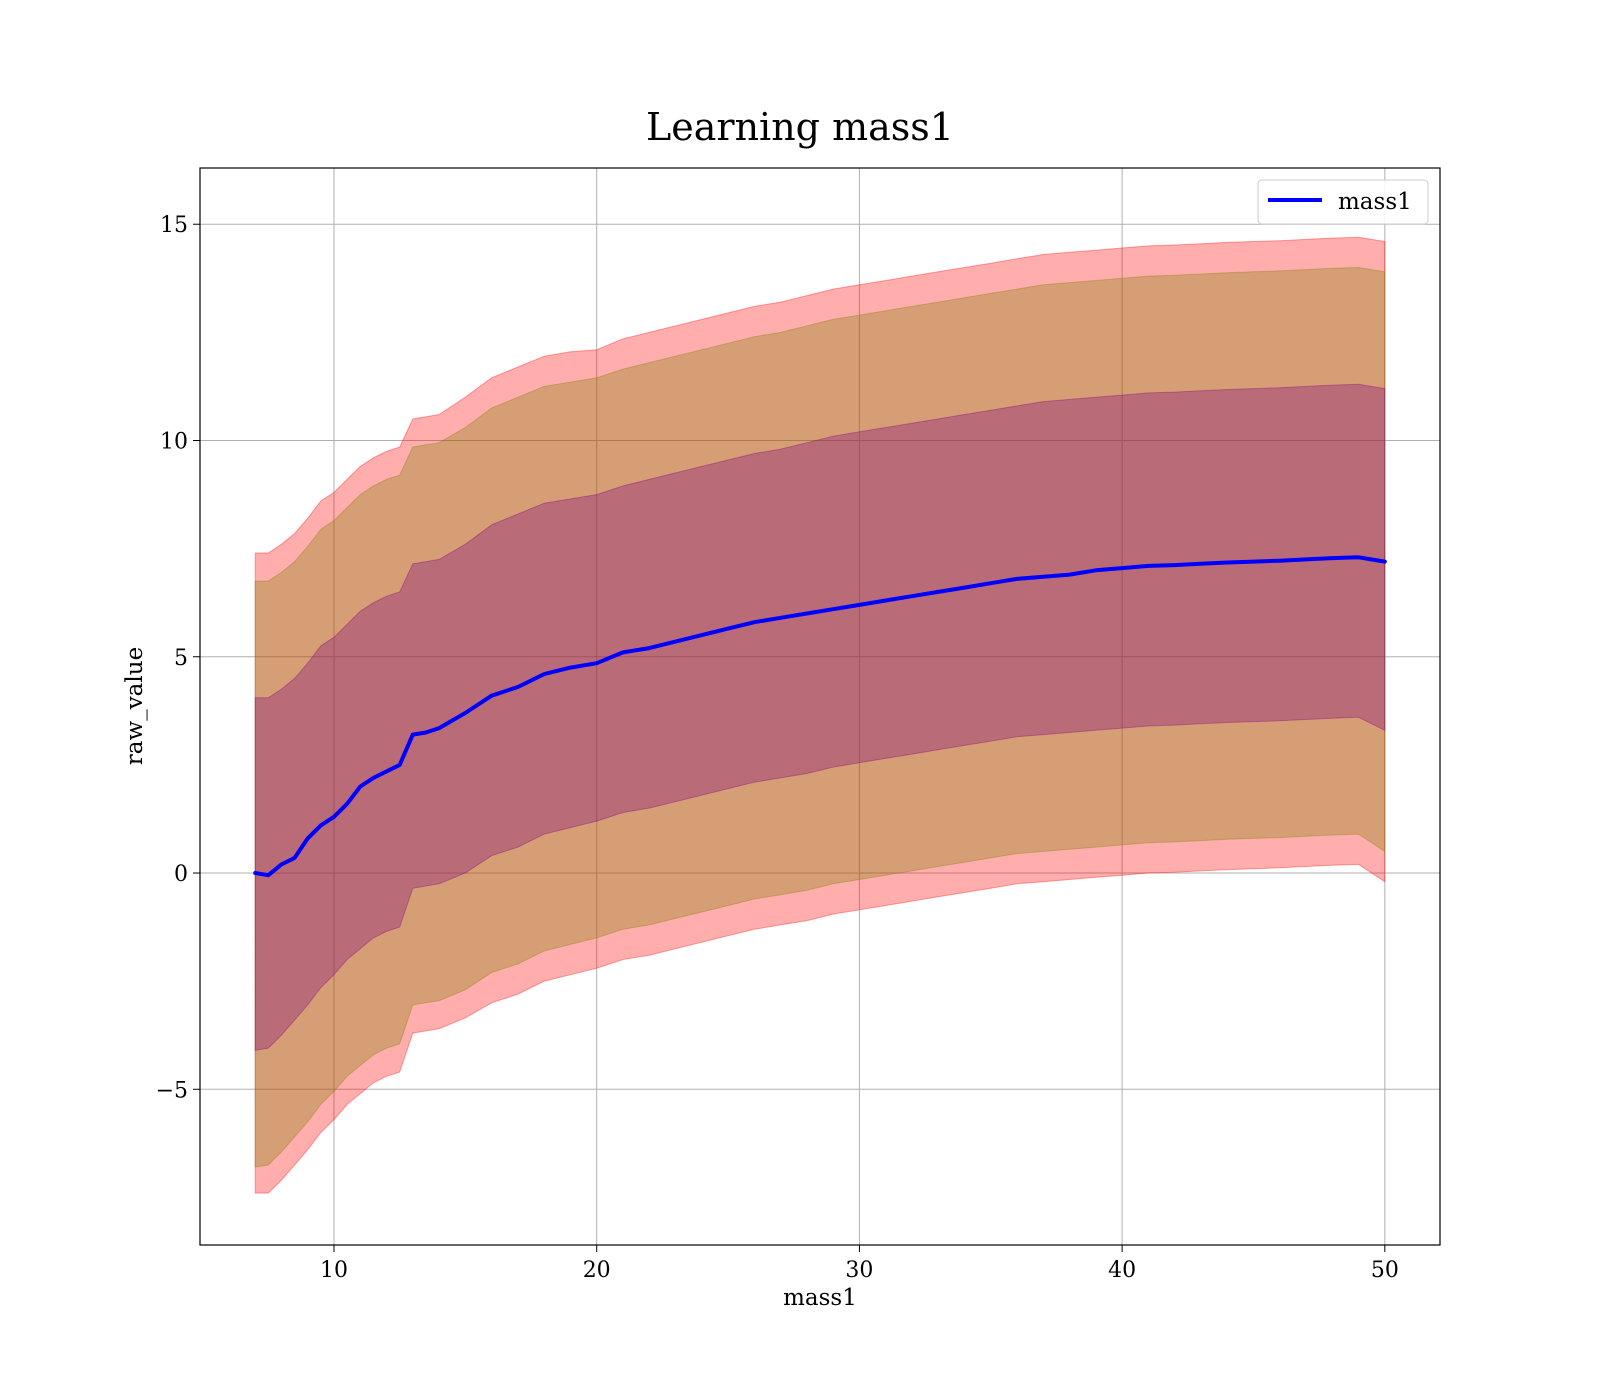 The image size is (1600, 1400). I want to click on y-axis-ticks: −5 0 5 10 15, so click(178, 658).